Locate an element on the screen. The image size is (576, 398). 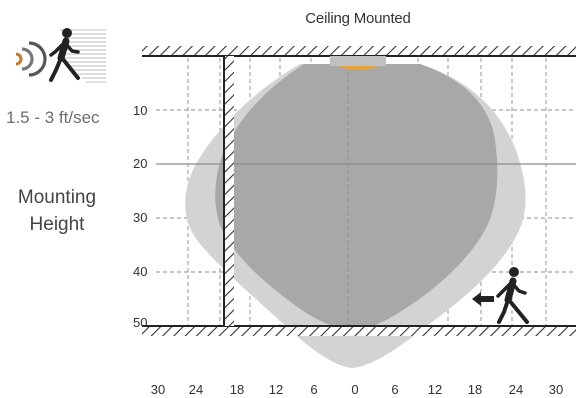
y-tick-label: 50 is located at coordinates (140, 322).